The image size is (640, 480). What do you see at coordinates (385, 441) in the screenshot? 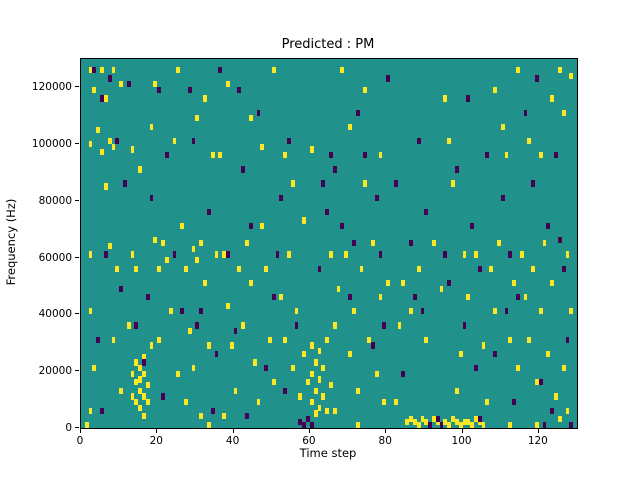
I see `x-tick-label: 80` at bounding box center [385, 441].